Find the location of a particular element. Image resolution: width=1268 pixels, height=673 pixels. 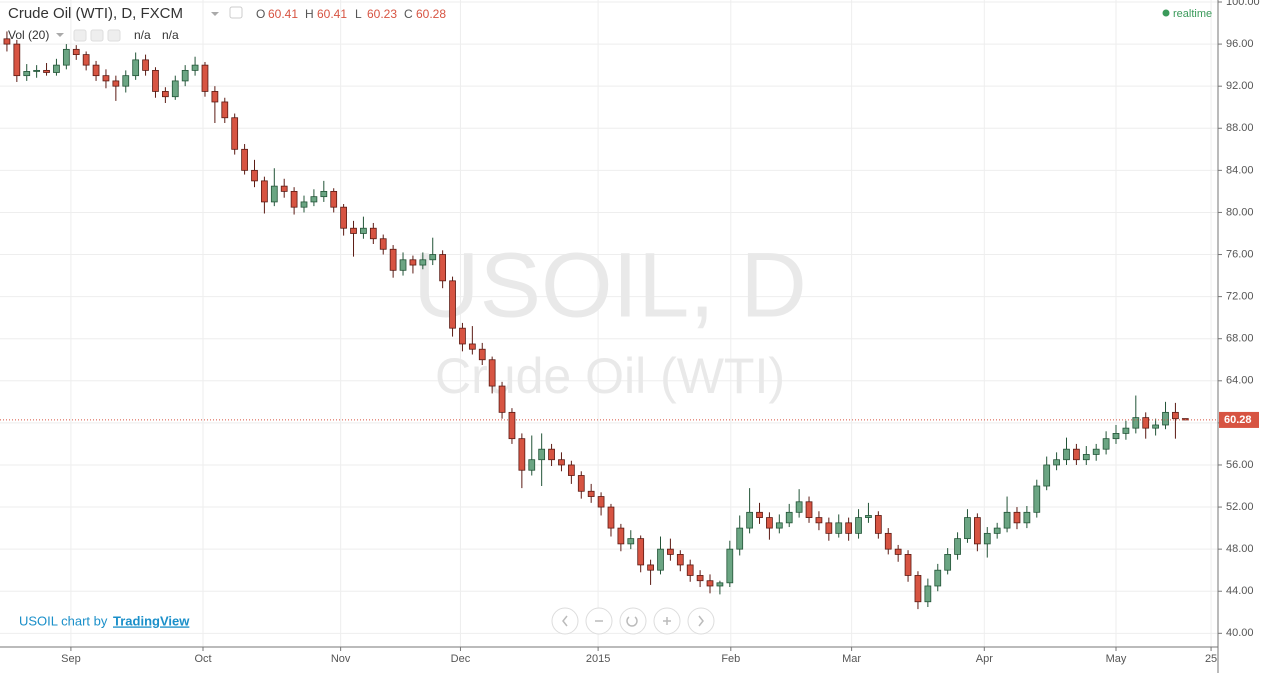

y-tick-label: 92.00 is located at coordinates (1240, 86).